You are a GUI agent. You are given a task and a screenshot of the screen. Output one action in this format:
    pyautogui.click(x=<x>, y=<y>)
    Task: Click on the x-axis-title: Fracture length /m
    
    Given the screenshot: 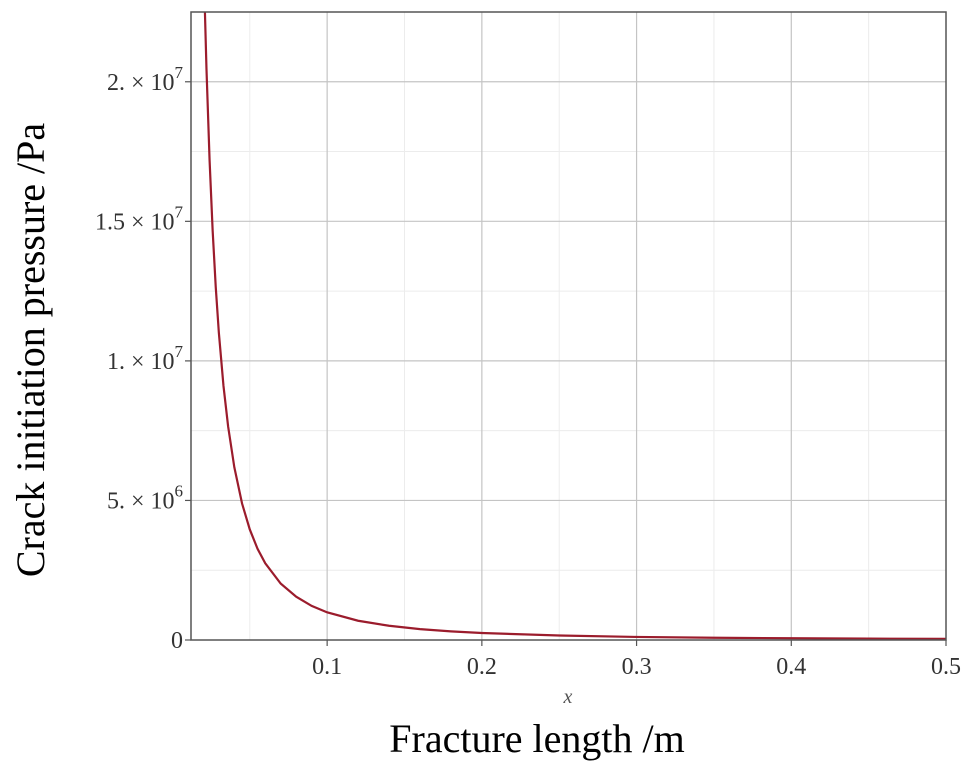 What is the action you would take?
    pyautogui.click(x=536, y=738)
    